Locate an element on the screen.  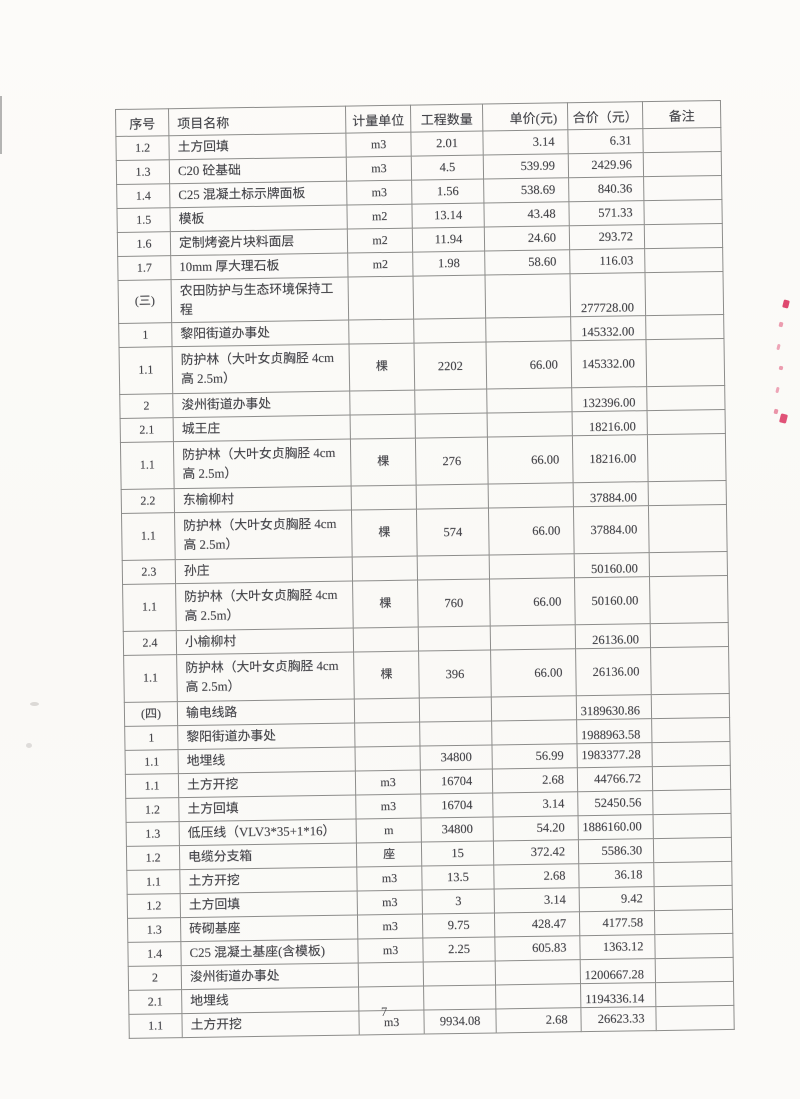
cell-name: 定制烤瓷片块料面层 is located at coordinates (259, 242).